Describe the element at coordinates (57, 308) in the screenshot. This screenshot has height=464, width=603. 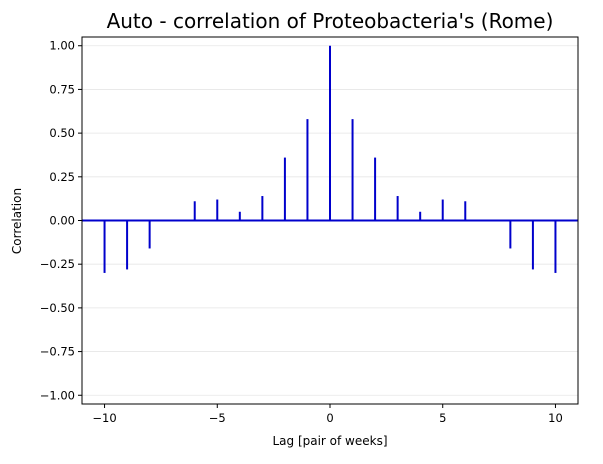
I see `y-tick-label-6: −0.50` at that location.